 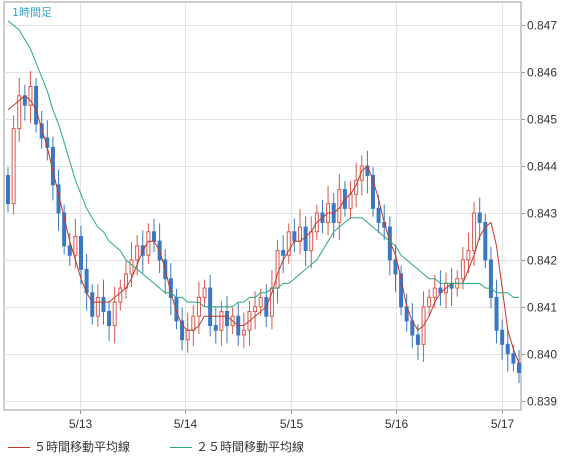 I want to click on legend-label-ma5: ５時間移動平均線, so click(x=82, y=447).